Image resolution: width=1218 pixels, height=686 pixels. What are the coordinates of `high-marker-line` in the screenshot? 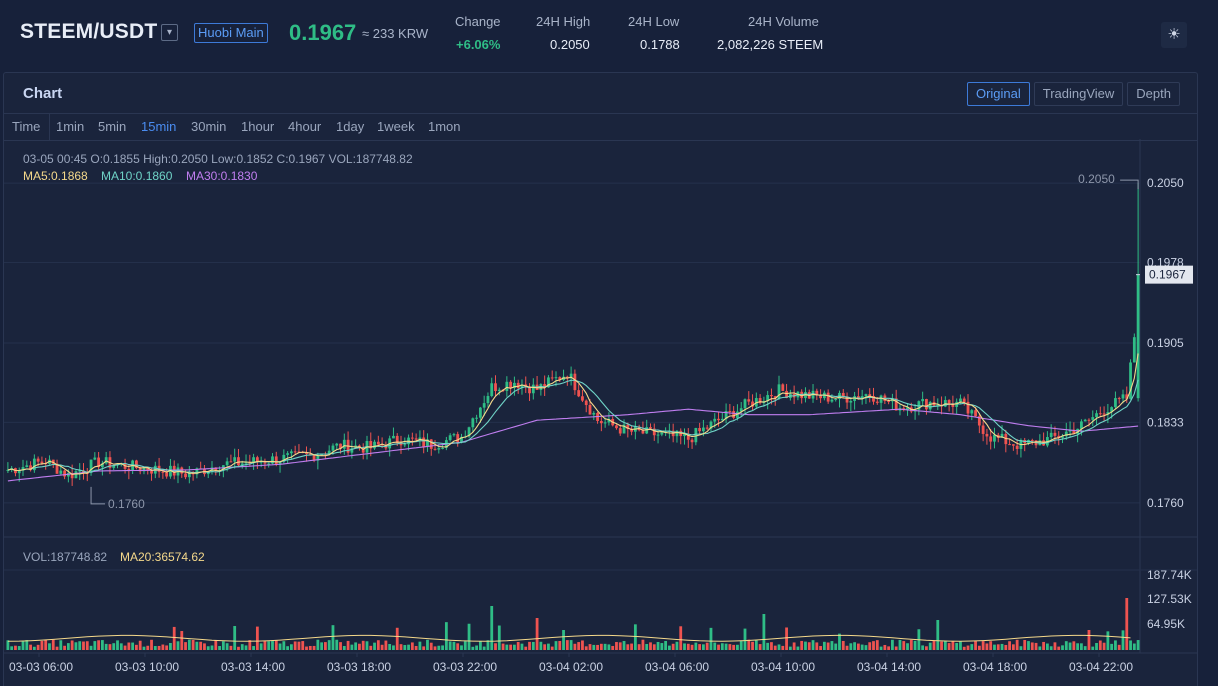 It's located at (1129, 184).